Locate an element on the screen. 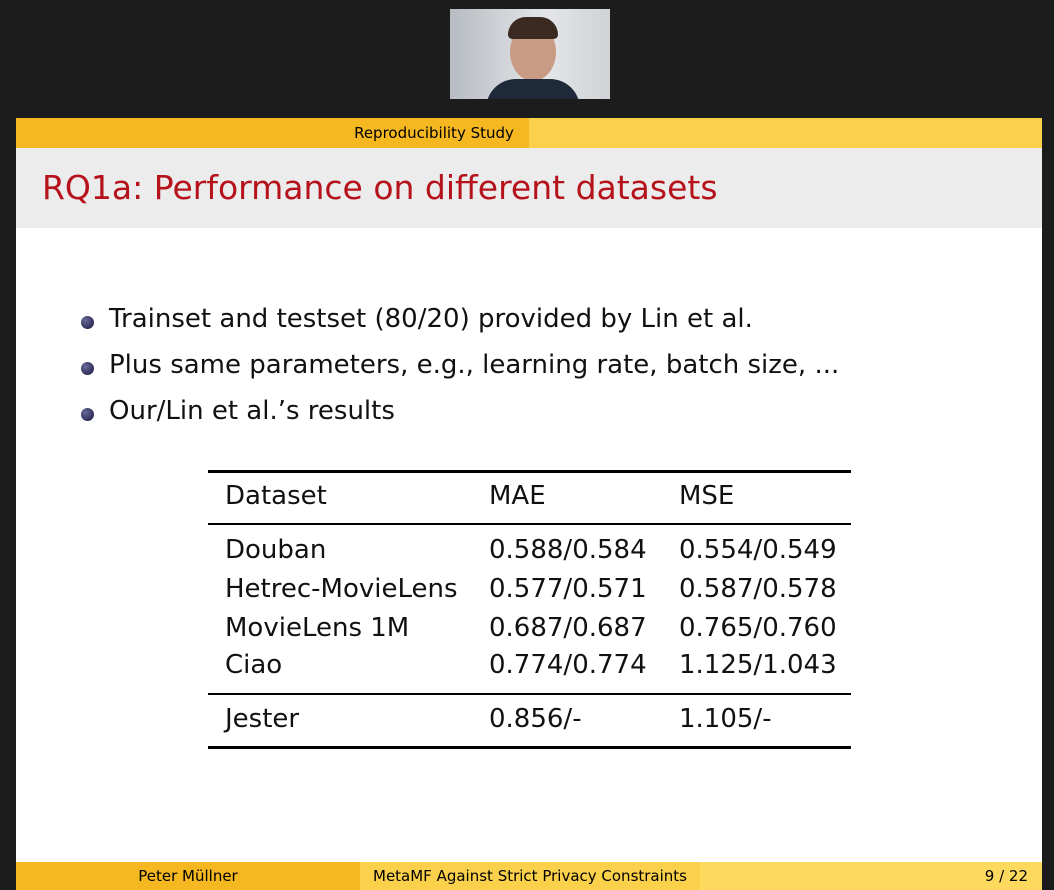 The width and height of the screenshot is (1054, 890). title-band is located at coordinates (529, 188).